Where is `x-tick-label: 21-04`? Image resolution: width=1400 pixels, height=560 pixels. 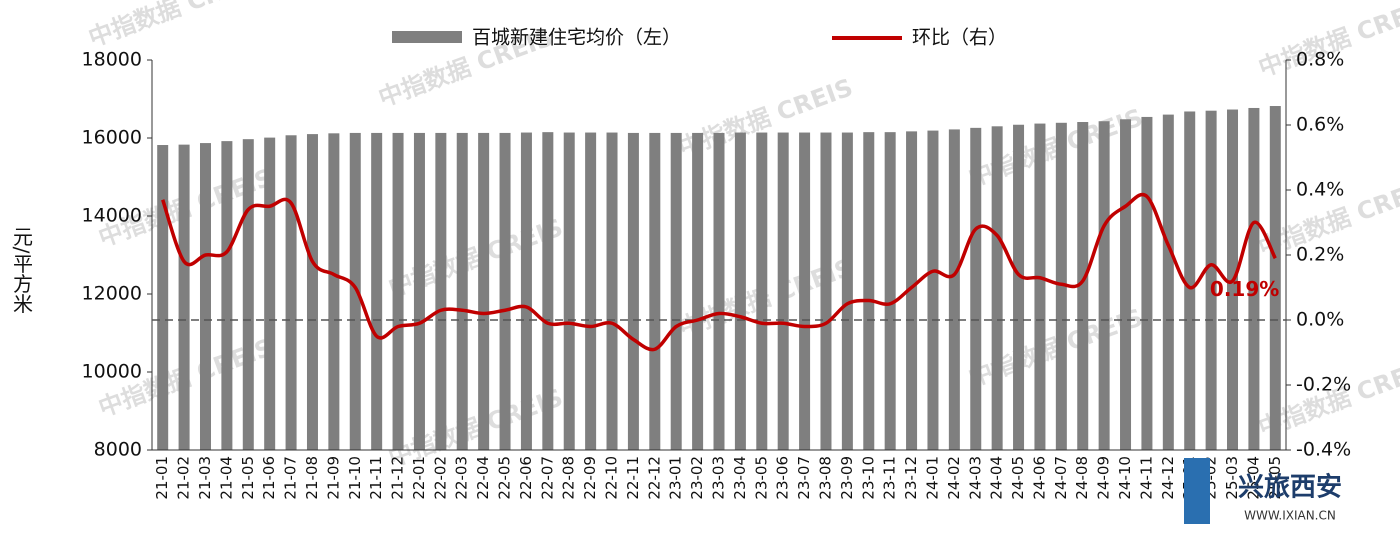 x-tick-label: 21-04 is located at coordinates (226, 478).